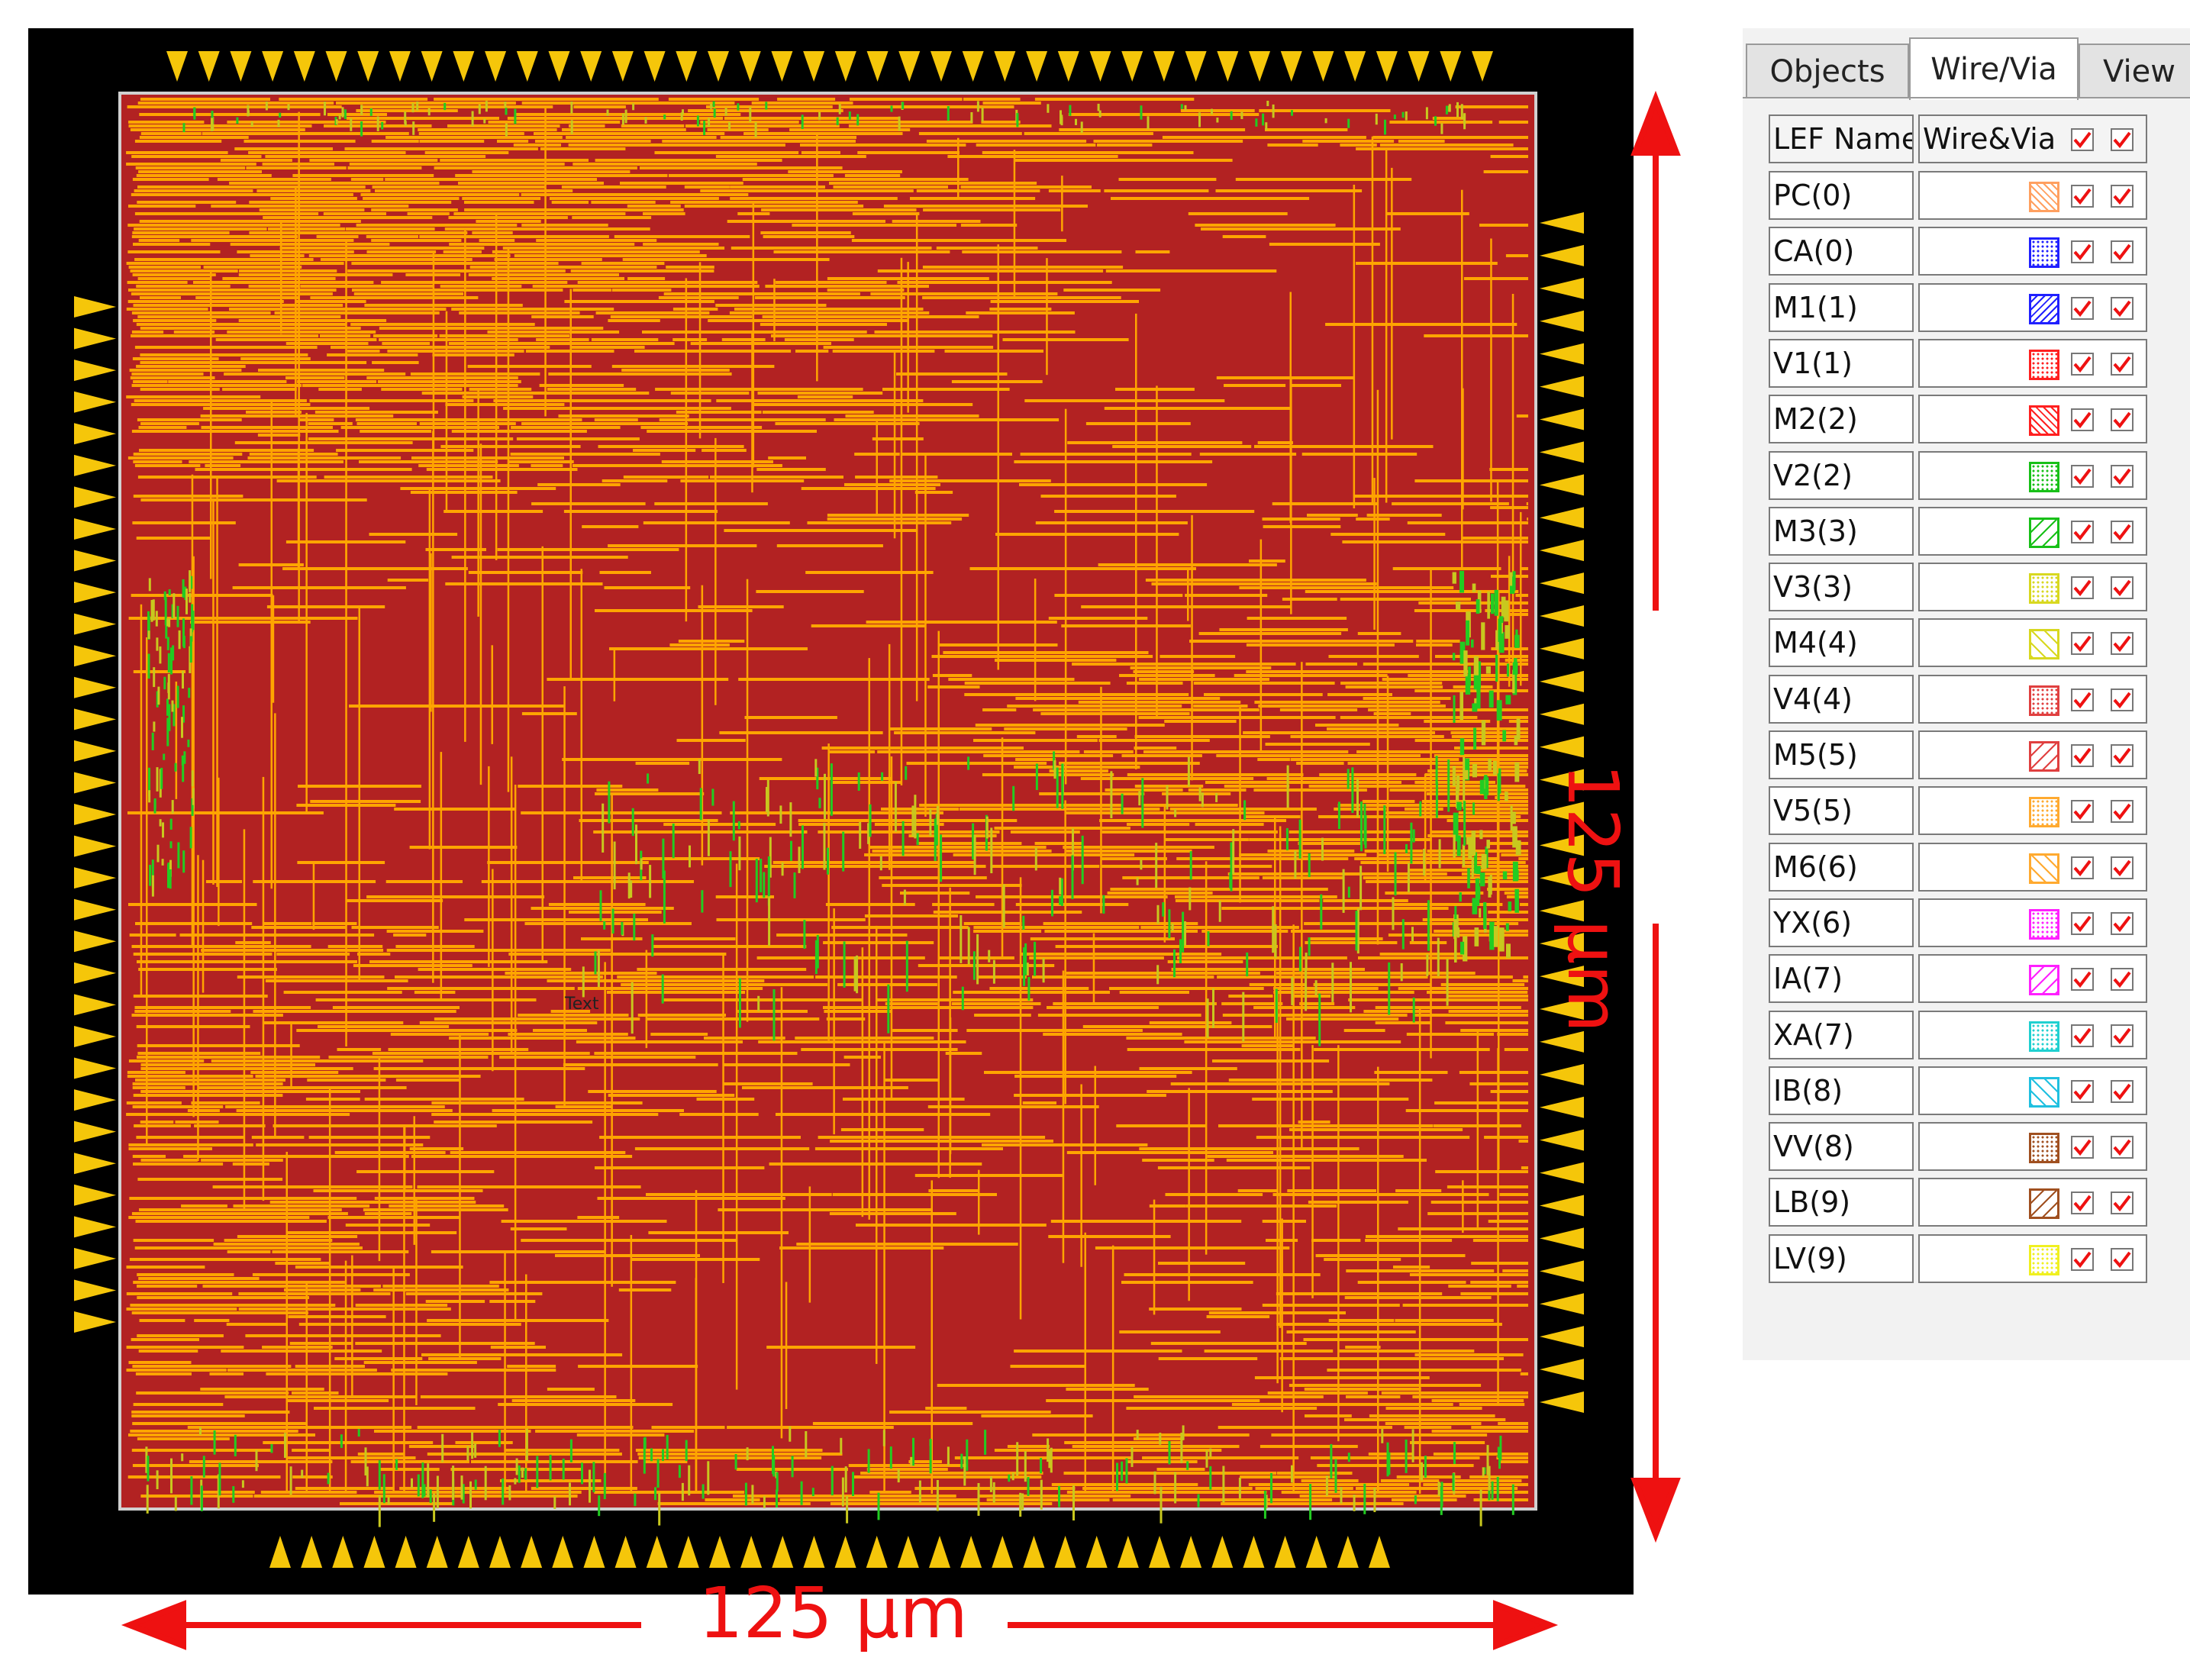  What do you see at coordinates (2134, 71) in the screenshot?
I see `tab-view: View` at bounding box center [2134, 71].